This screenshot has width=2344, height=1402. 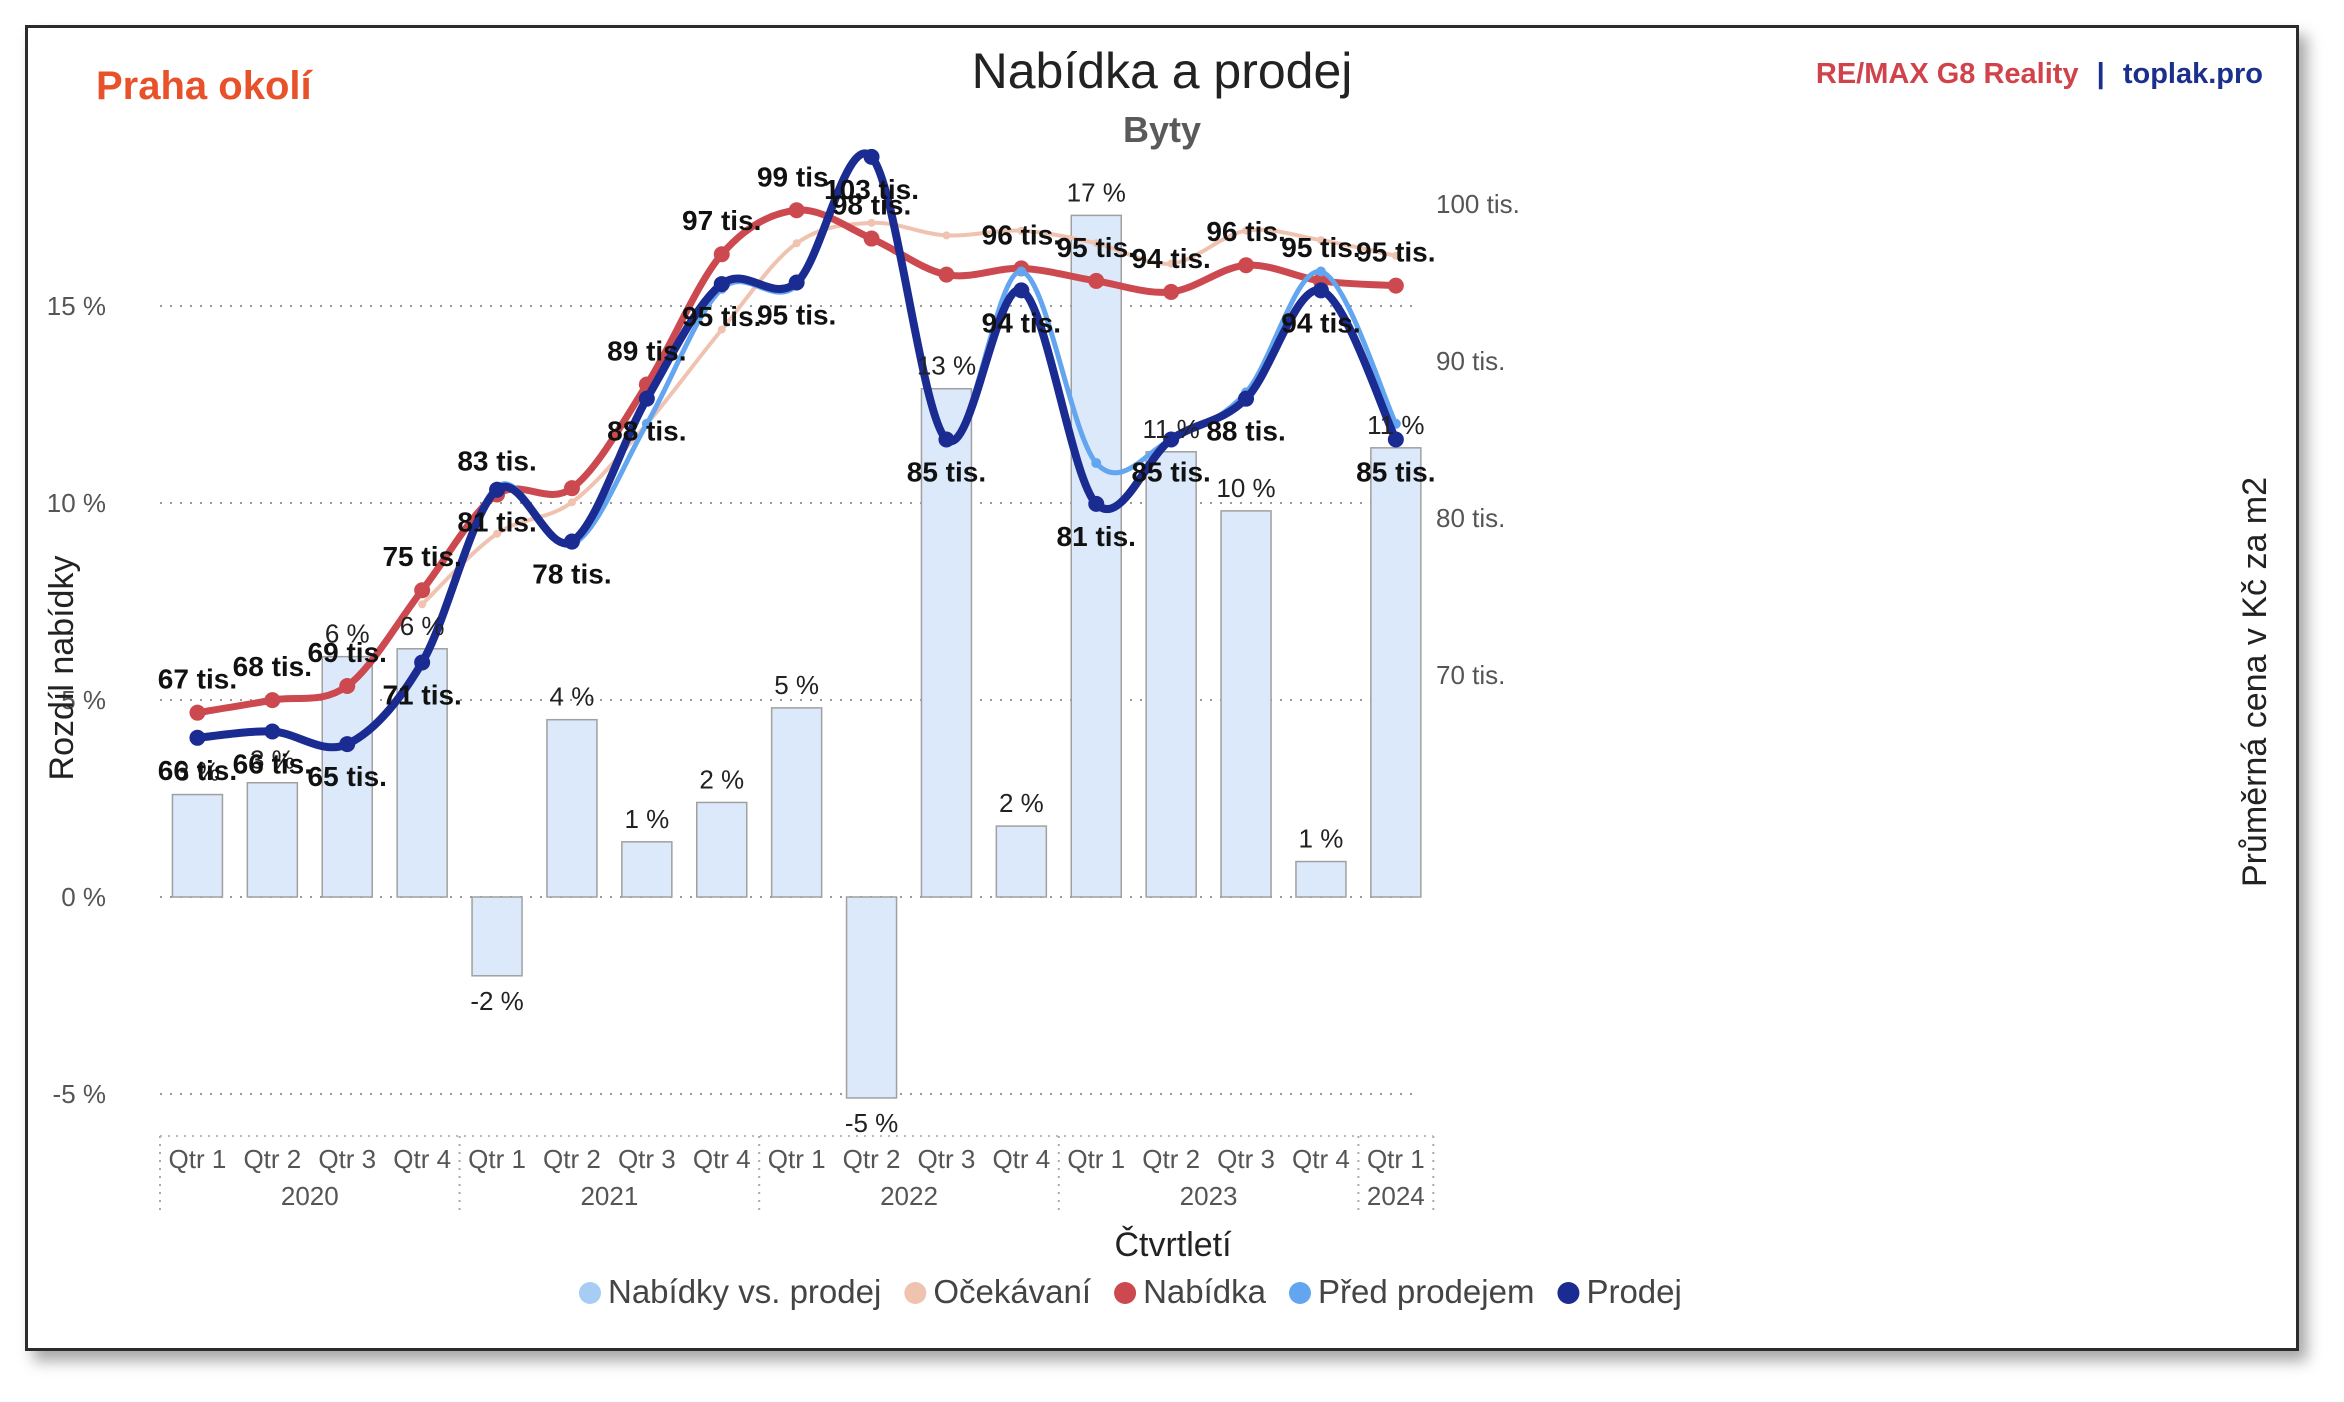 I want to click on sale-value-label: 88 tis., so click(x=646, y=431).